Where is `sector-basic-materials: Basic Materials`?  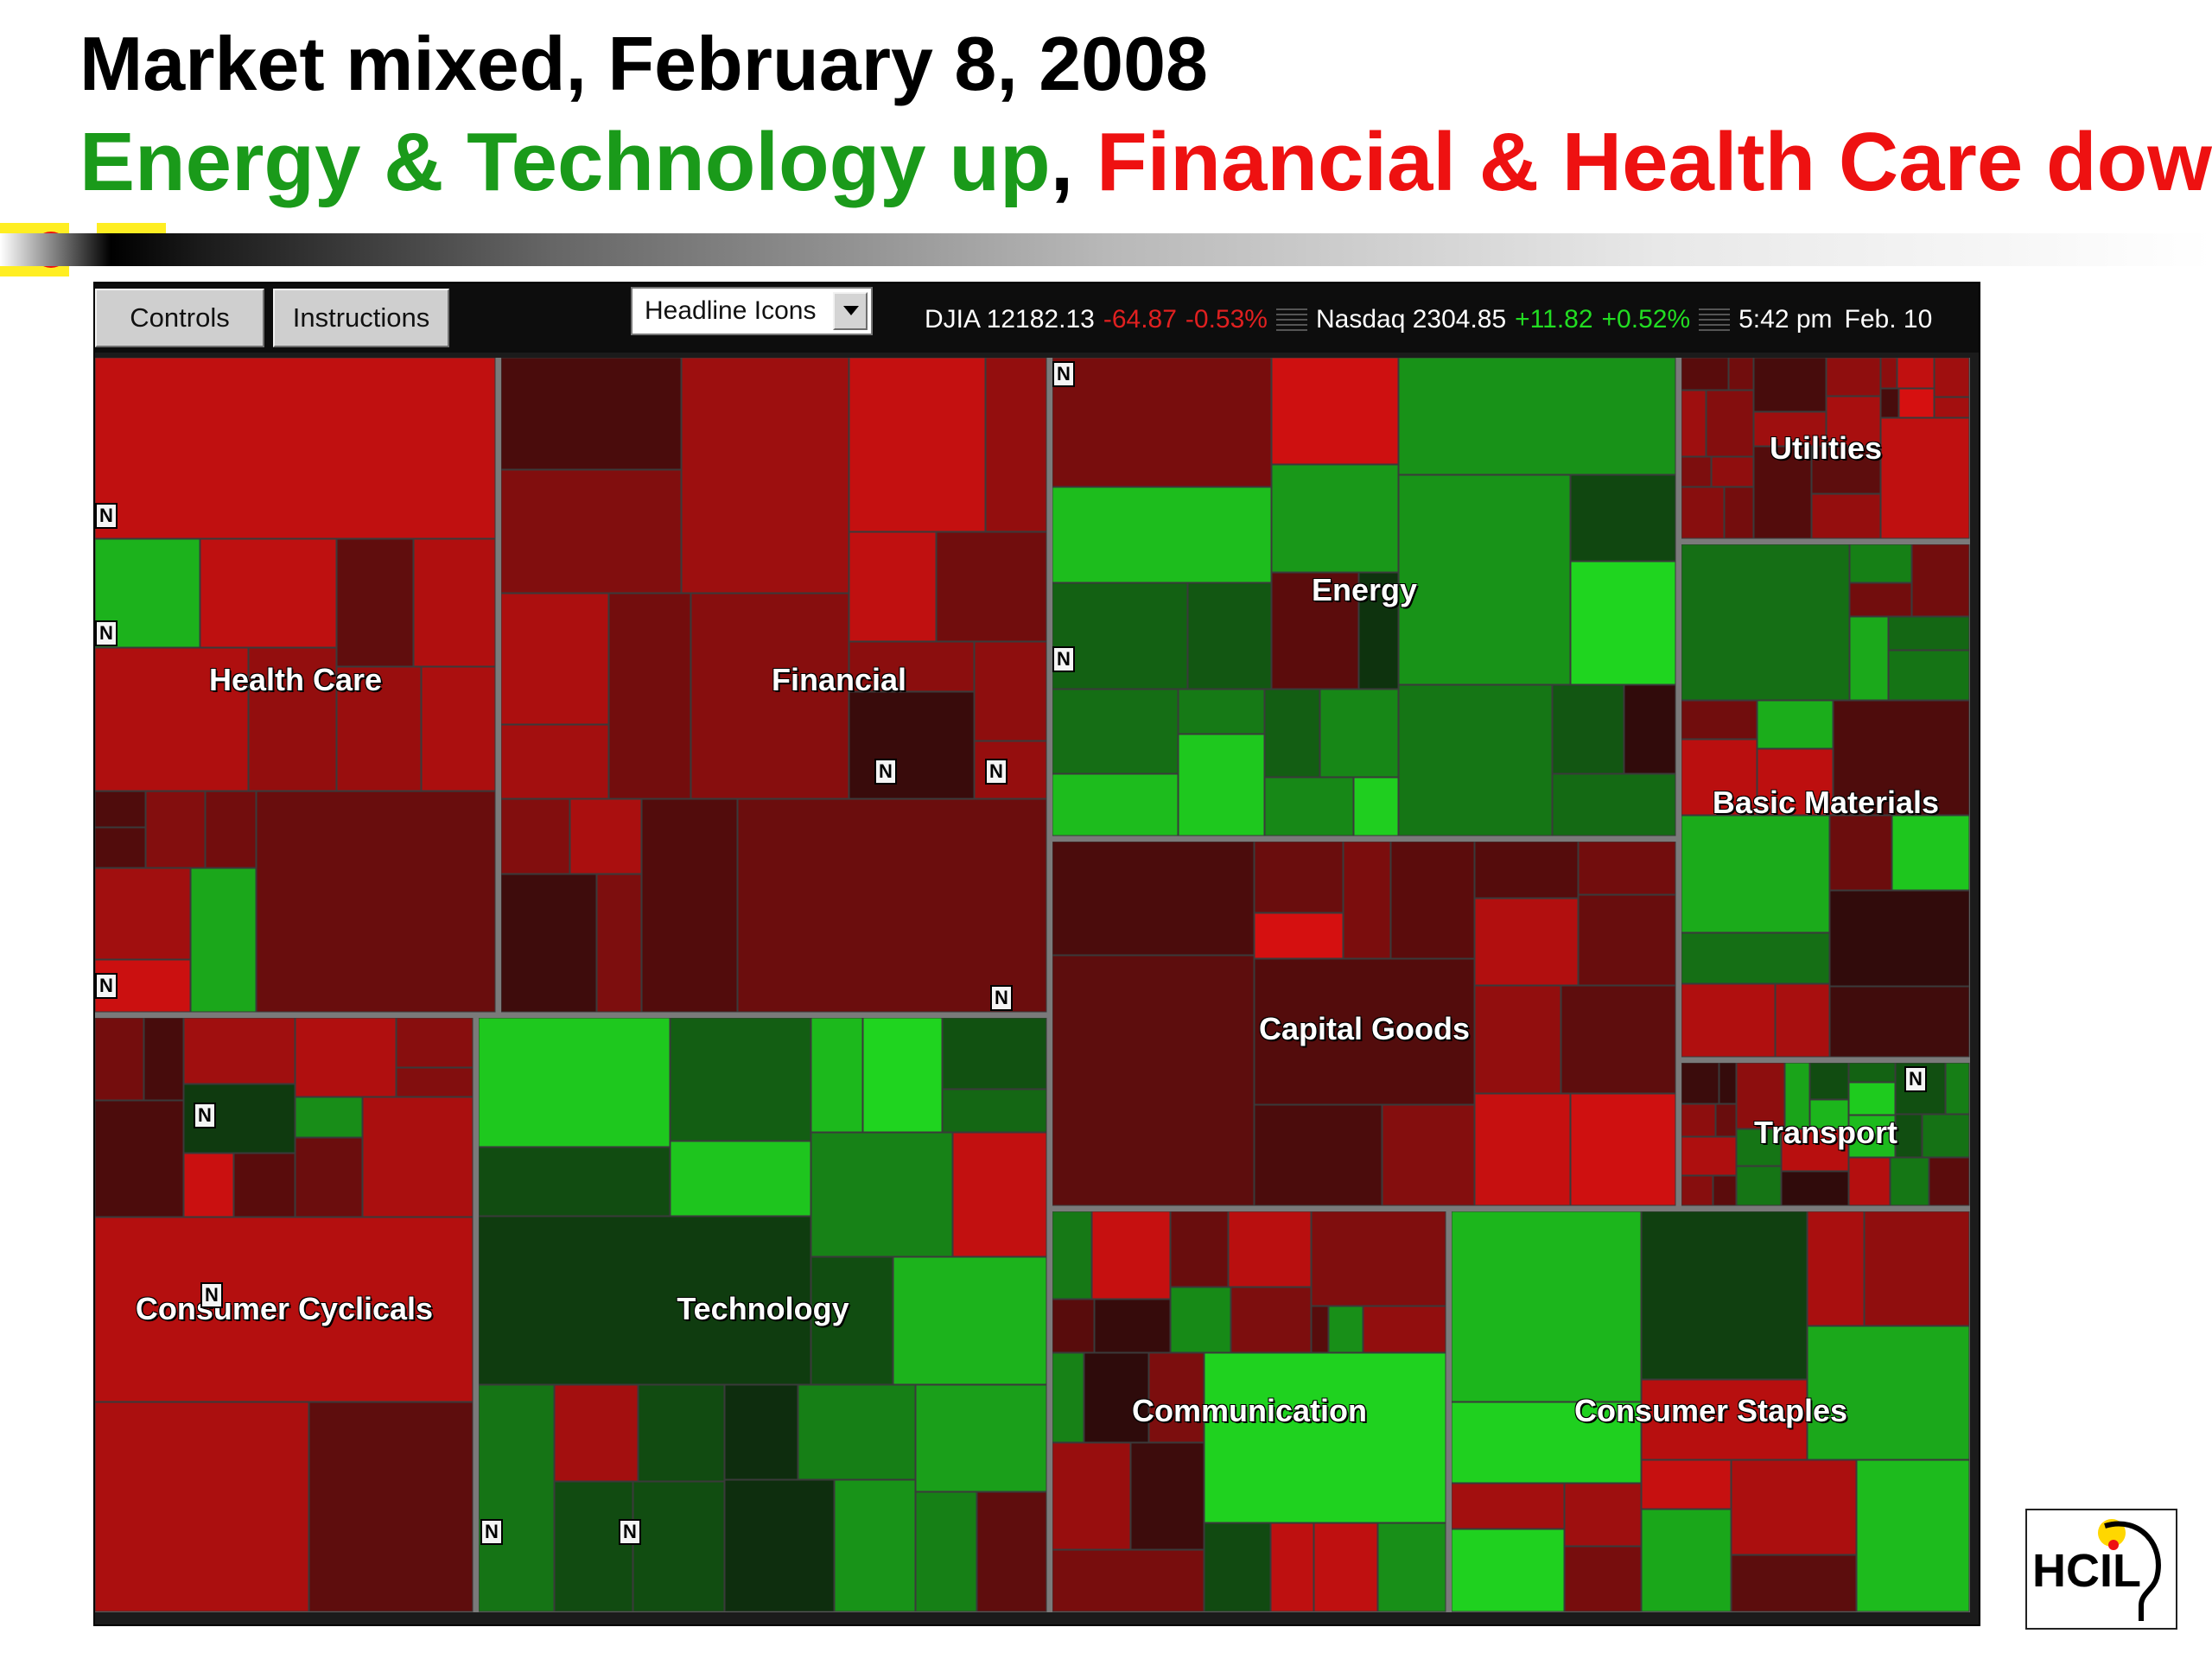 sector-basic-materials: Basic Materials is located at coordinates (1825, 801).